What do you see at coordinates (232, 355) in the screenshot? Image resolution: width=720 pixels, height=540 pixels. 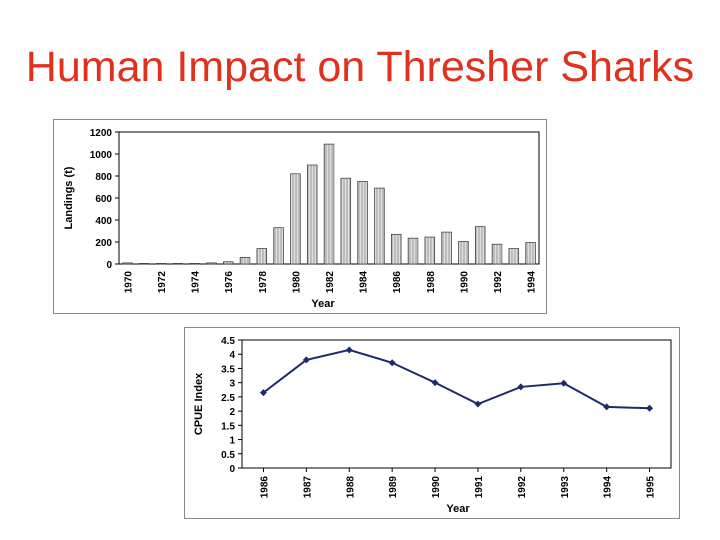 I see `y-tick-label: 4` at bounding box center [232, 355].